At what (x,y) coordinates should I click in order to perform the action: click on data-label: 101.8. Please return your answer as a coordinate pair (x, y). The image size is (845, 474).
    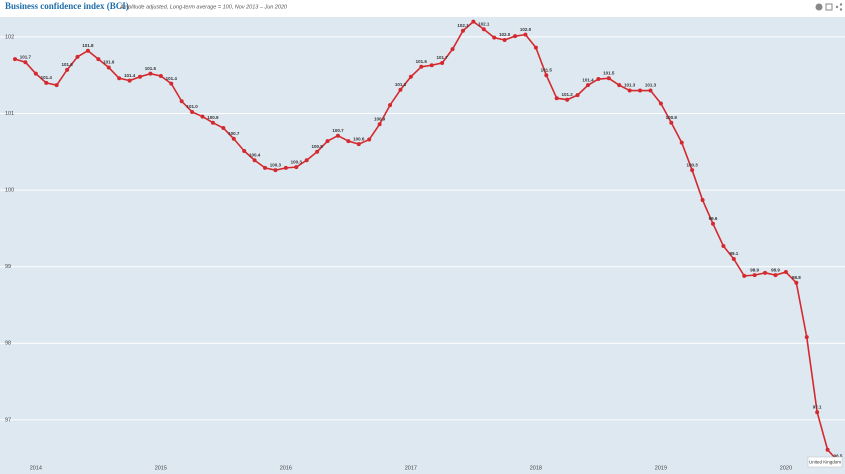
    Looking at the image, I should click on (88, 45).